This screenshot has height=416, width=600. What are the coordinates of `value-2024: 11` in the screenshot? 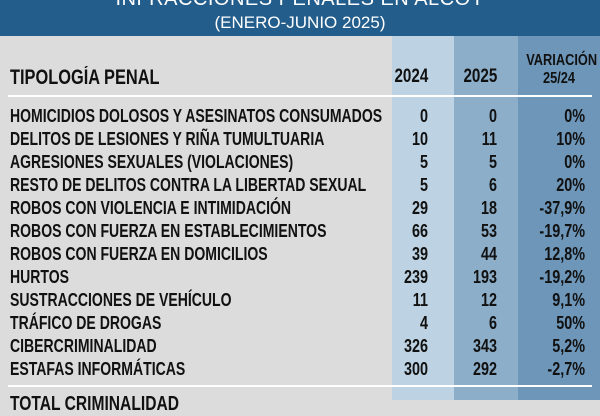 It's located at (420, 300).